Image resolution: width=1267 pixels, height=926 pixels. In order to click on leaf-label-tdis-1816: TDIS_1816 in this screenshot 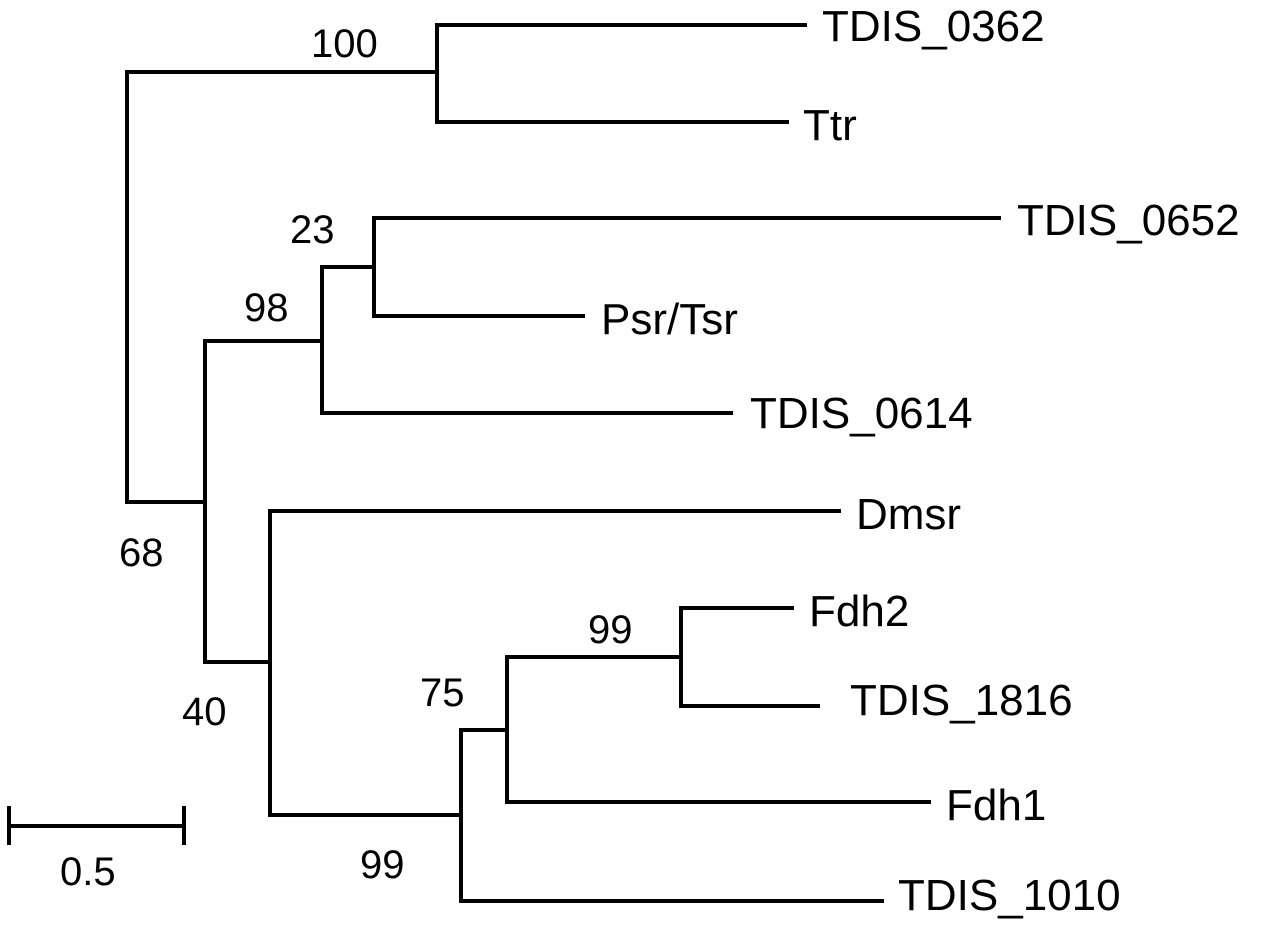, I will do `click(961, 700)`.